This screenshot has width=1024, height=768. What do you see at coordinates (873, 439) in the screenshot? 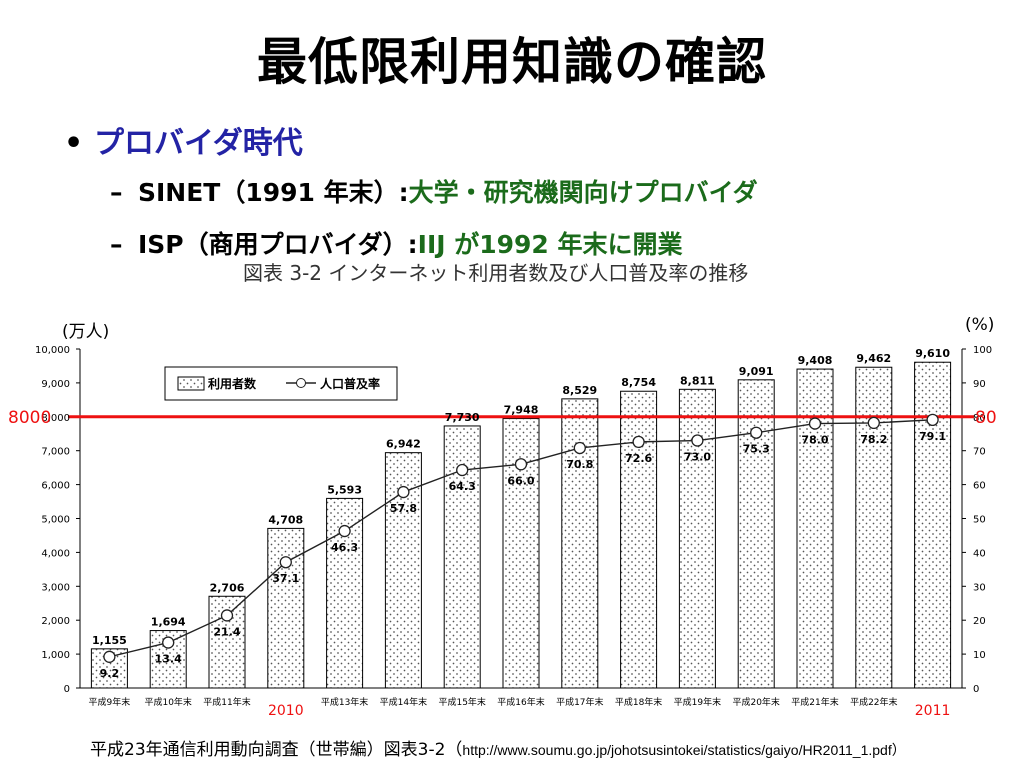
I see `line-value-label: 78.2` at bounding box center [873, 439].